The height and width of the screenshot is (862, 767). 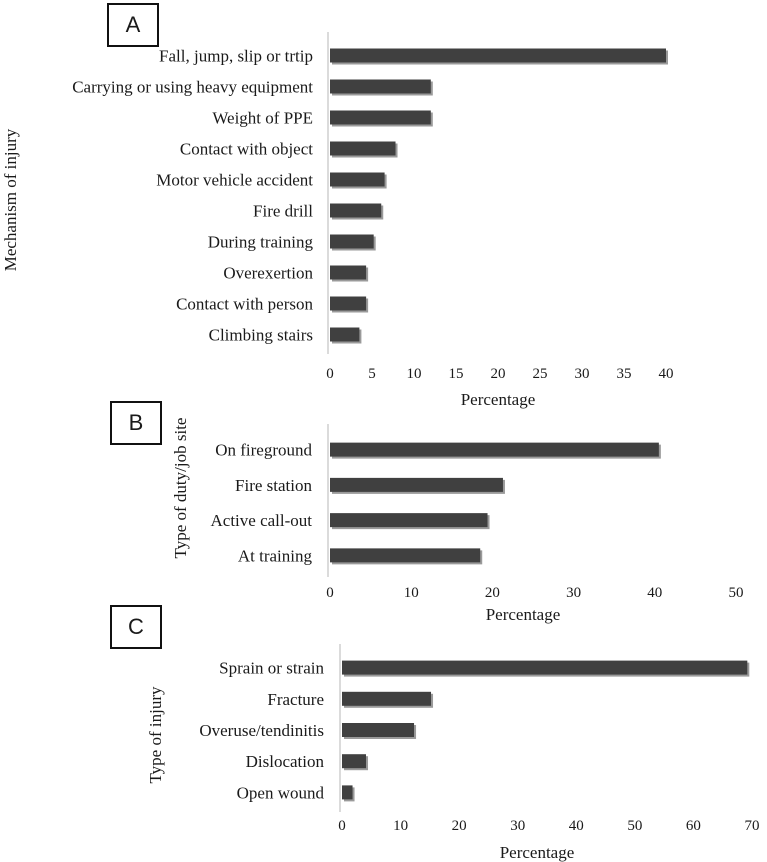 What do you see at coordinates (283, 211) in the screenshot?
I see `category-label: Fire drill` at bounding box center [283, 211].